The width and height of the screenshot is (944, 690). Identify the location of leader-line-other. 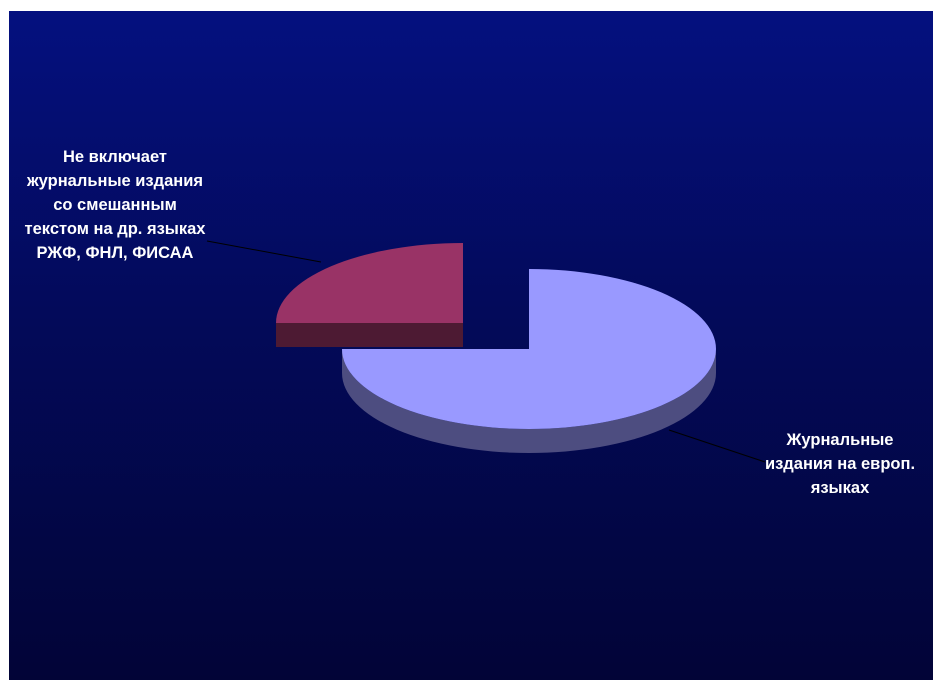
(264, 251).